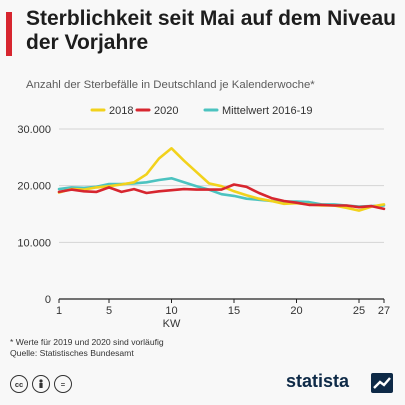 This screenshot has height=405, width=405. I want to click on y-tick-label: 10.000, so click(34, 243).